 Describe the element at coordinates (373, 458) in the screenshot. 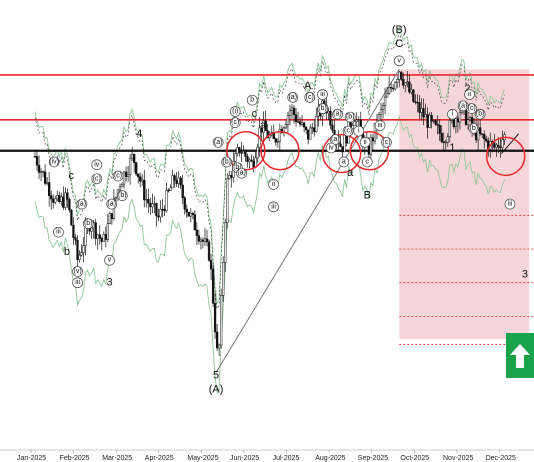

I see `x-tick-label: Sep-2025` at that location.